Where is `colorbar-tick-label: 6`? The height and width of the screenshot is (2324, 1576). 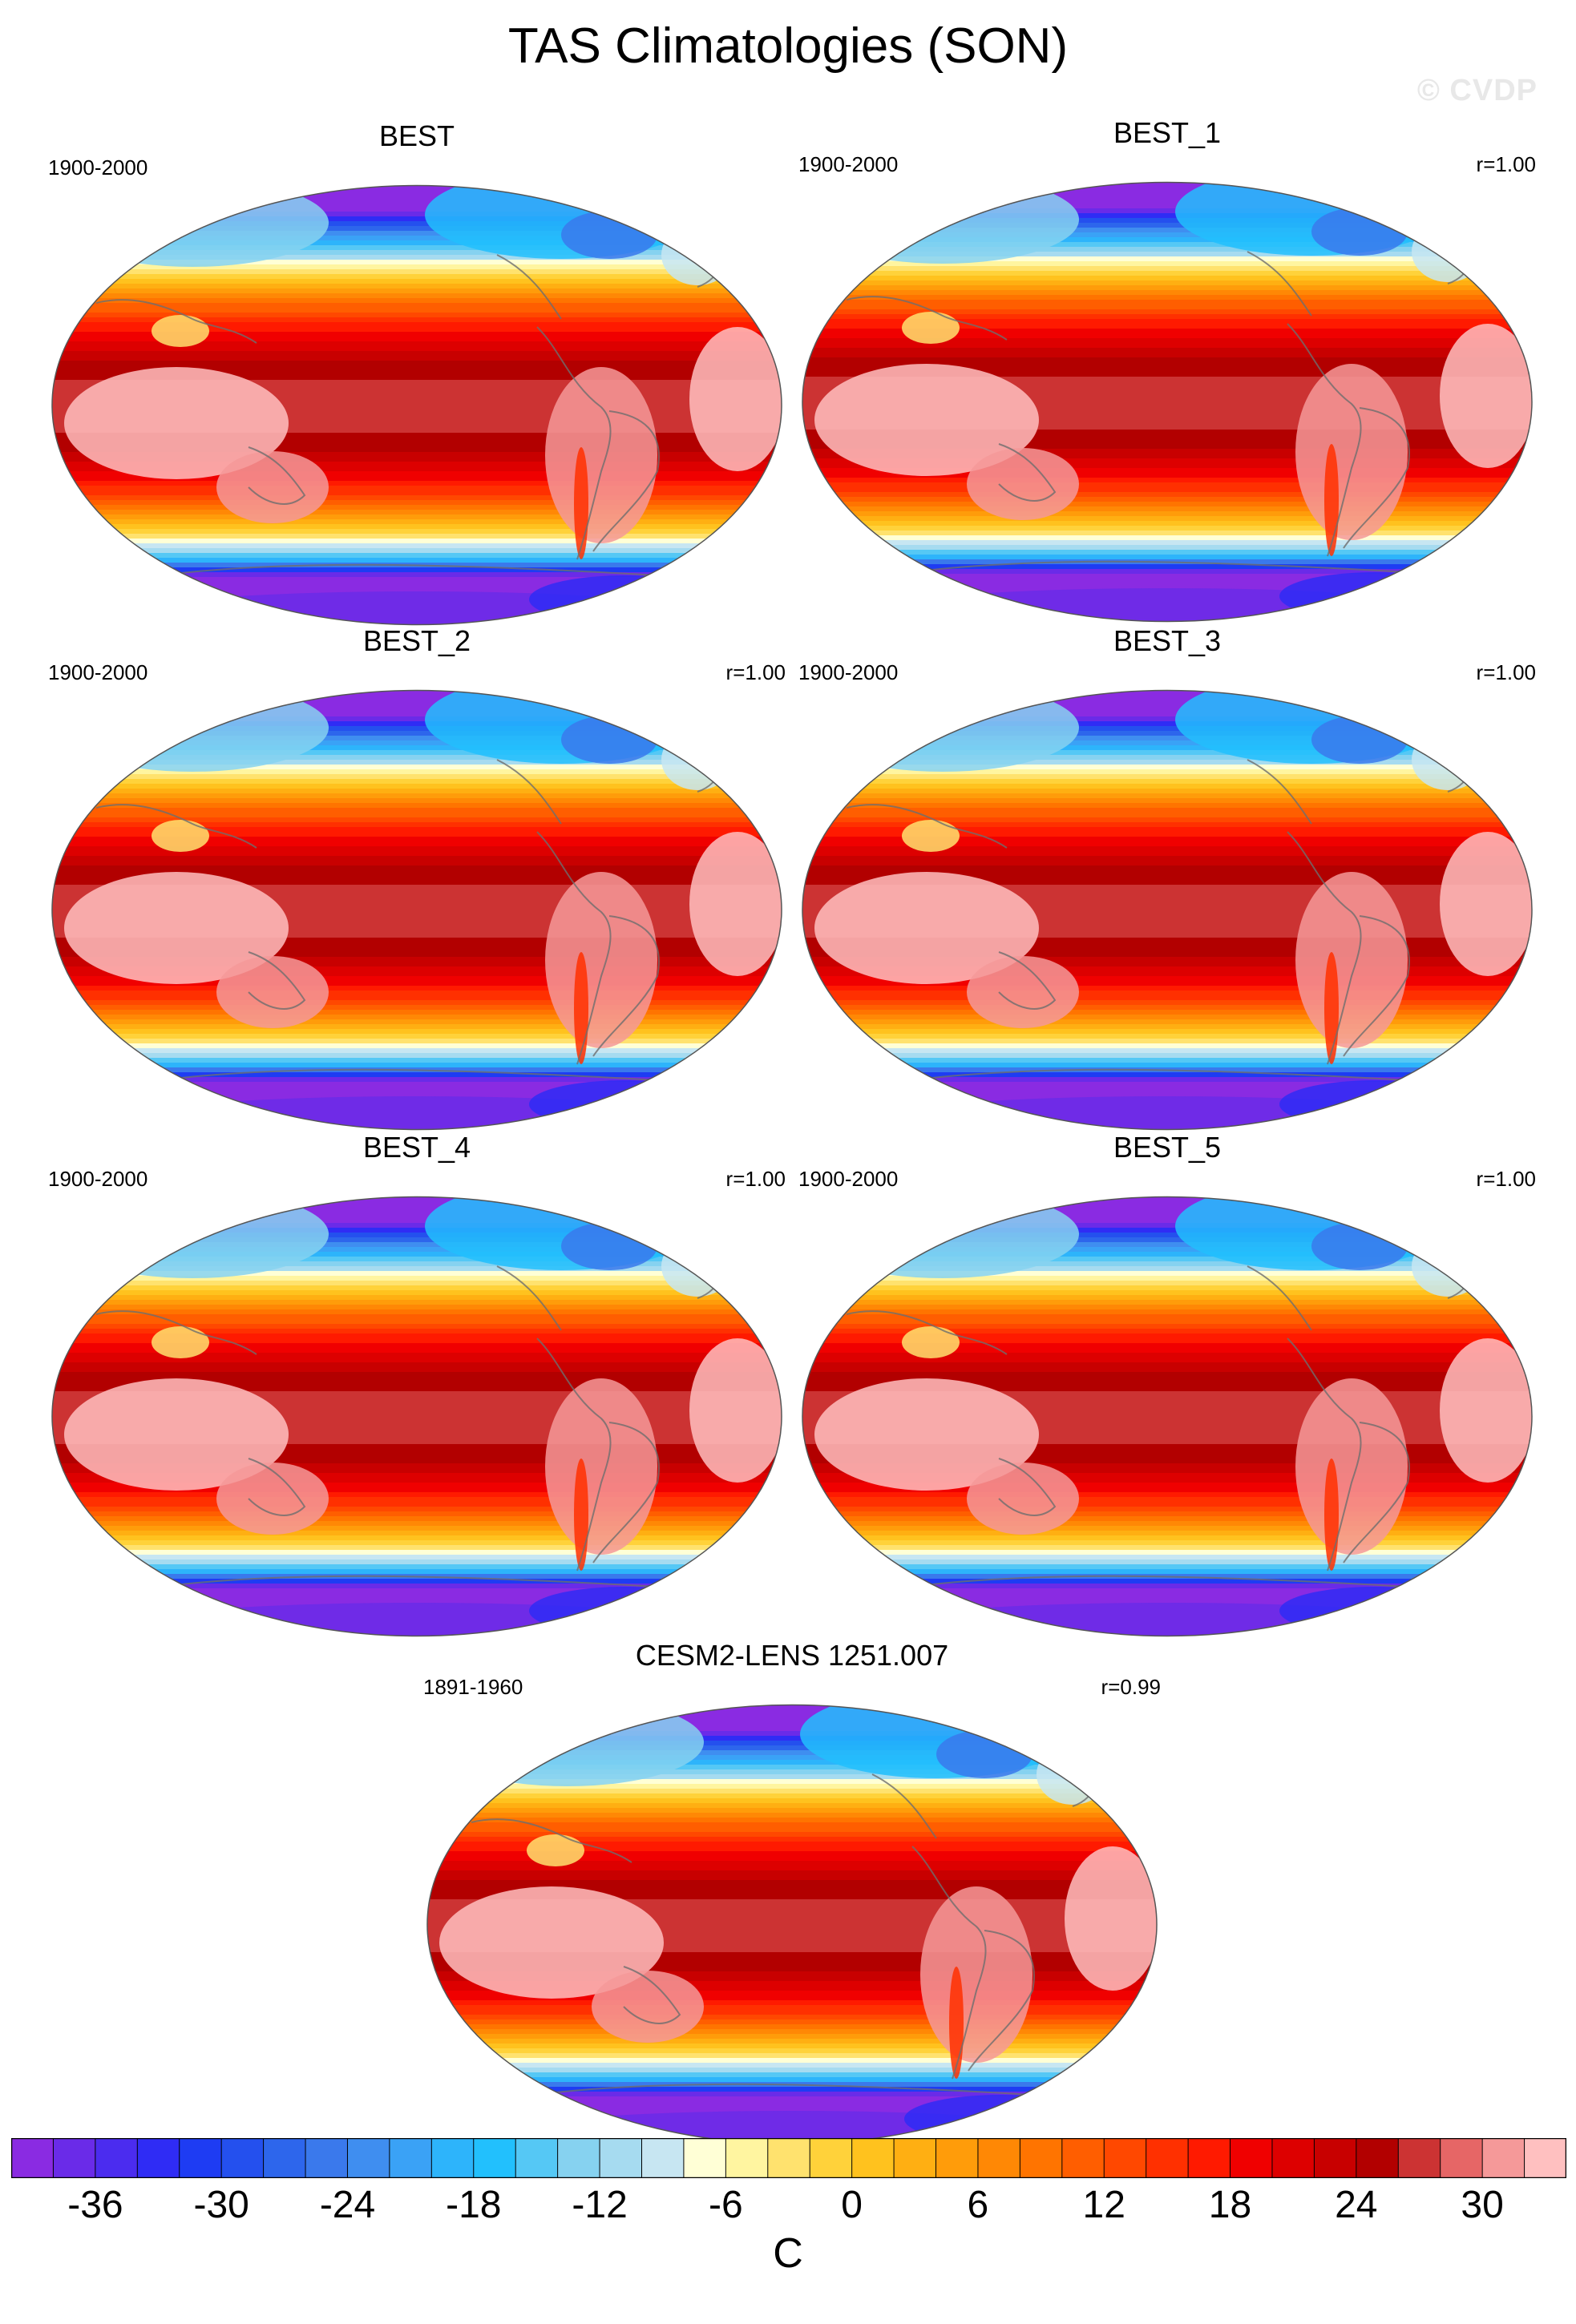 colorbar-tick-label: 6 is located at coordinates (978, 2205).